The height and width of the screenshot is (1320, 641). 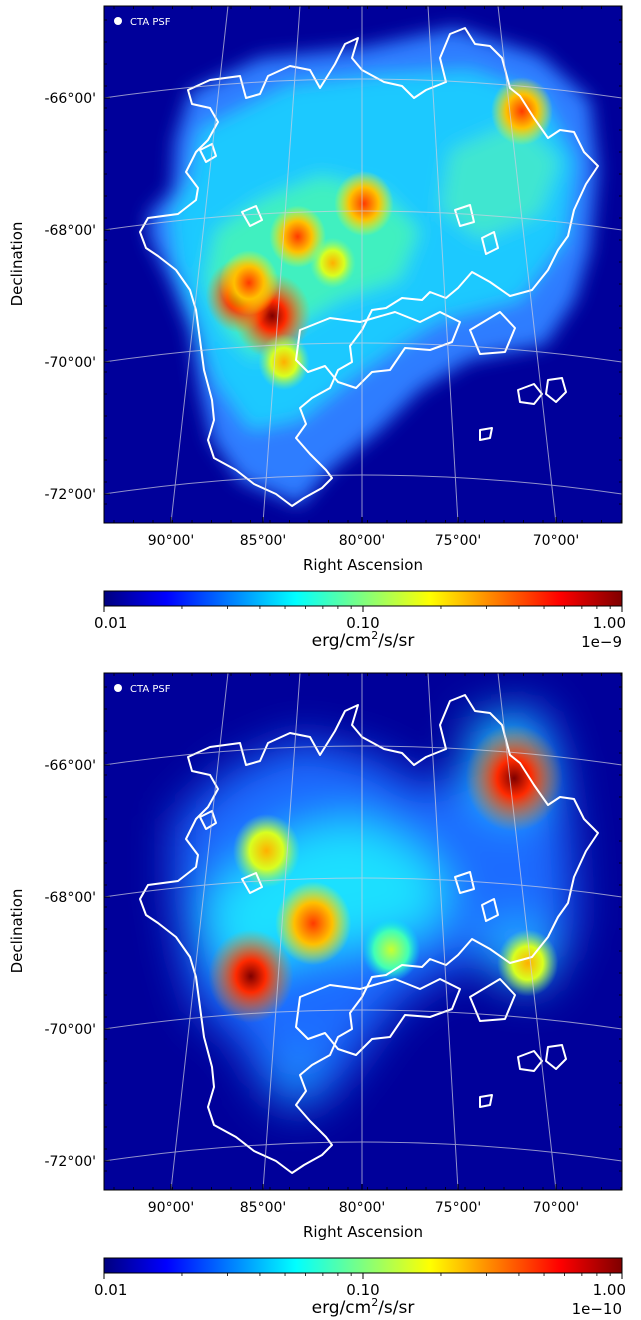 I want to click on top-colorbar-ticks: 0.01 0.10 1.00, so click(x=360, y=619).